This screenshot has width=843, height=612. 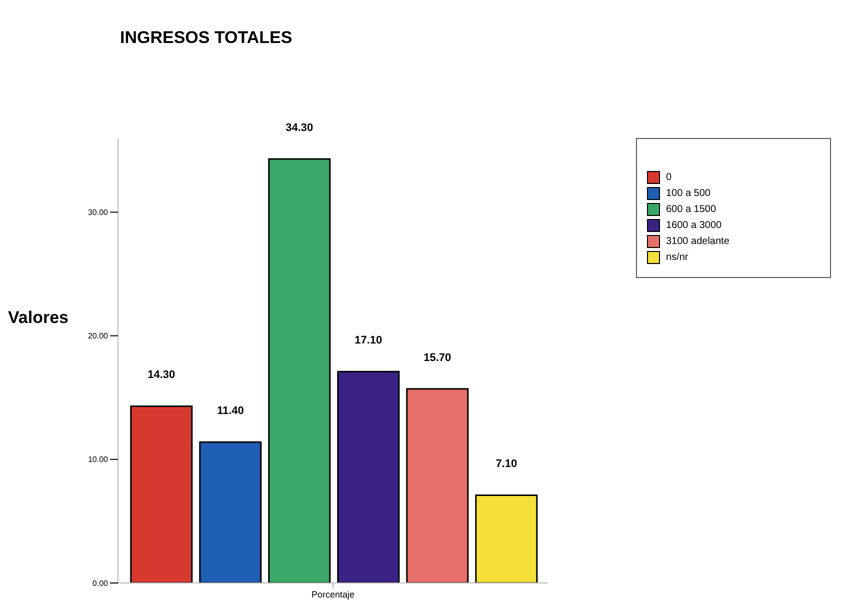 I want to click on data-label: 34.30, so click(x=300, y=128).